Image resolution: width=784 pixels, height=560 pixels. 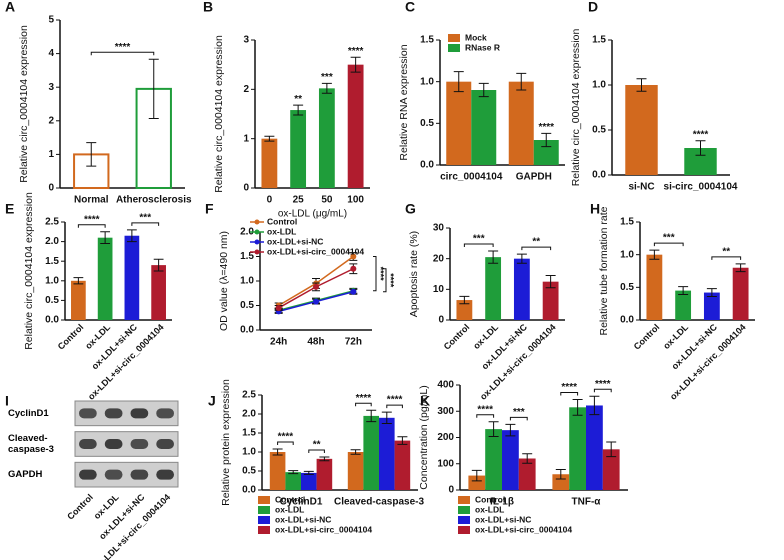 I want to click on y-tick-label: 3, so click(x=246, y=40).